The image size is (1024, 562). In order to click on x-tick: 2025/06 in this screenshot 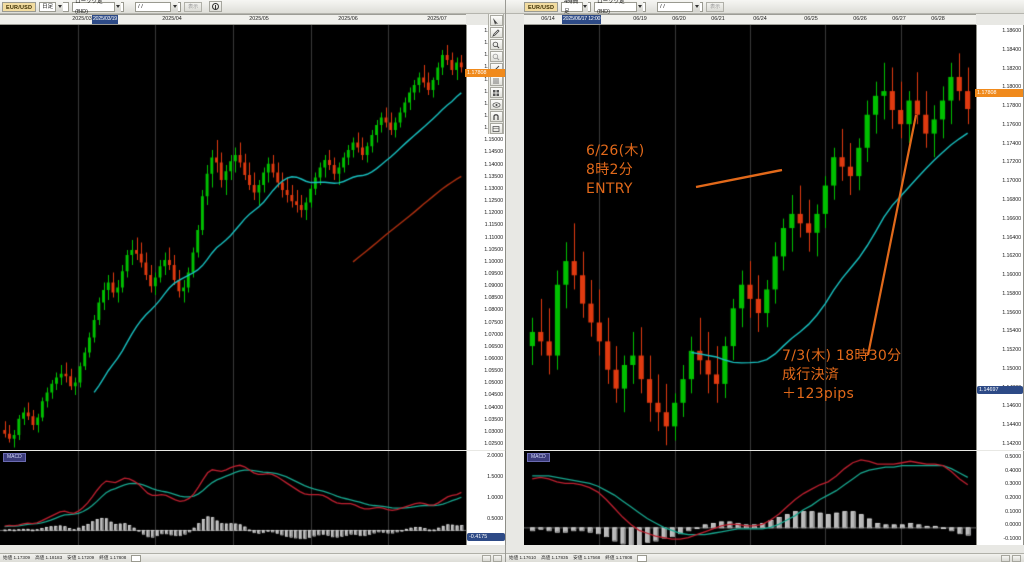, I will do `click(348, 19)`.